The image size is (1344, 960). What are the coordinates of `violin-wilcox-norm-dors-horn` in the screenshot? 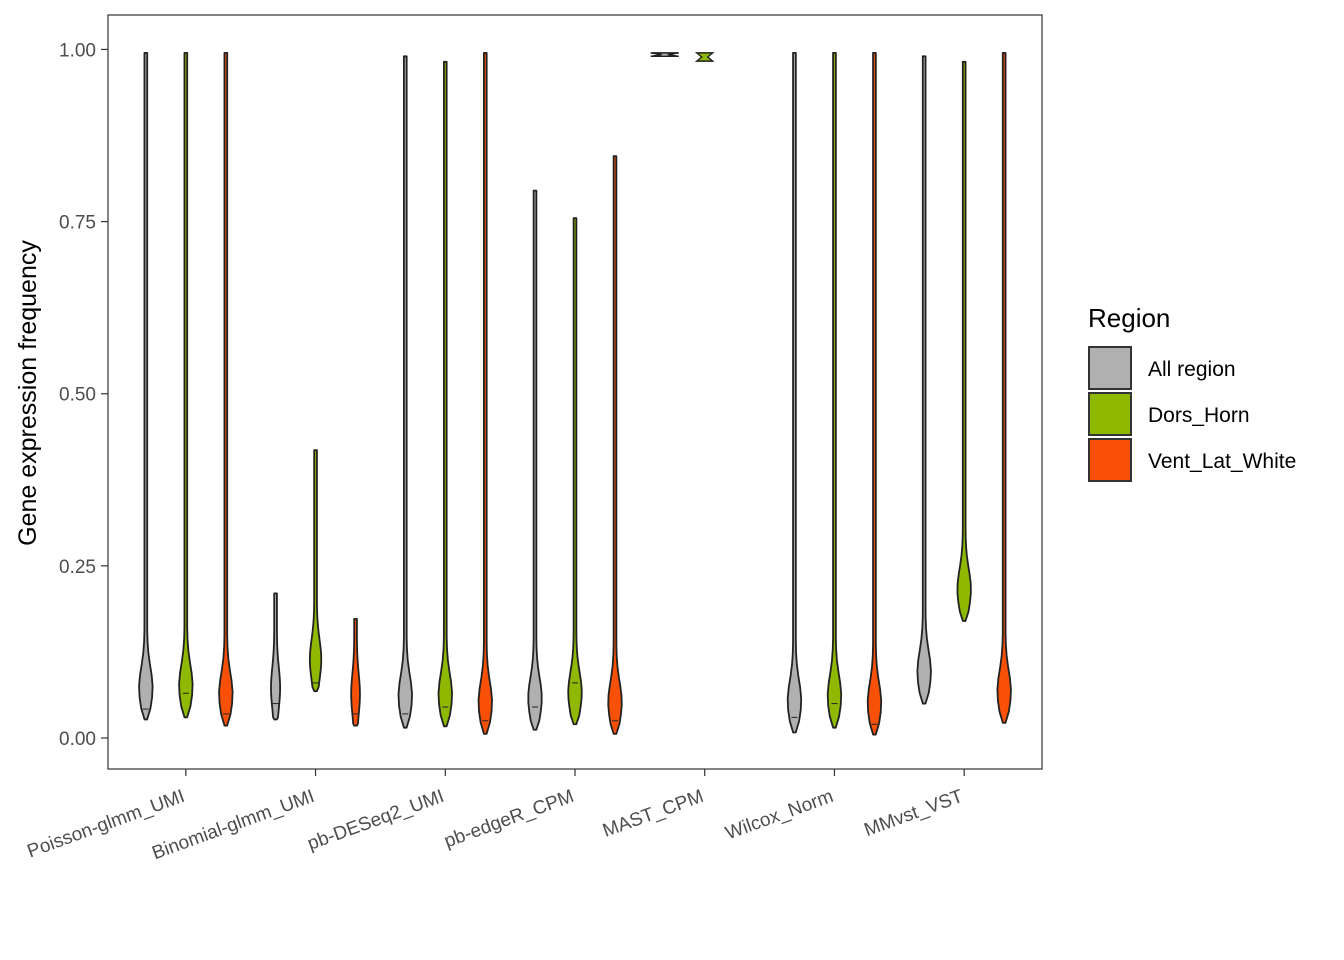 It's located at (834, 390).